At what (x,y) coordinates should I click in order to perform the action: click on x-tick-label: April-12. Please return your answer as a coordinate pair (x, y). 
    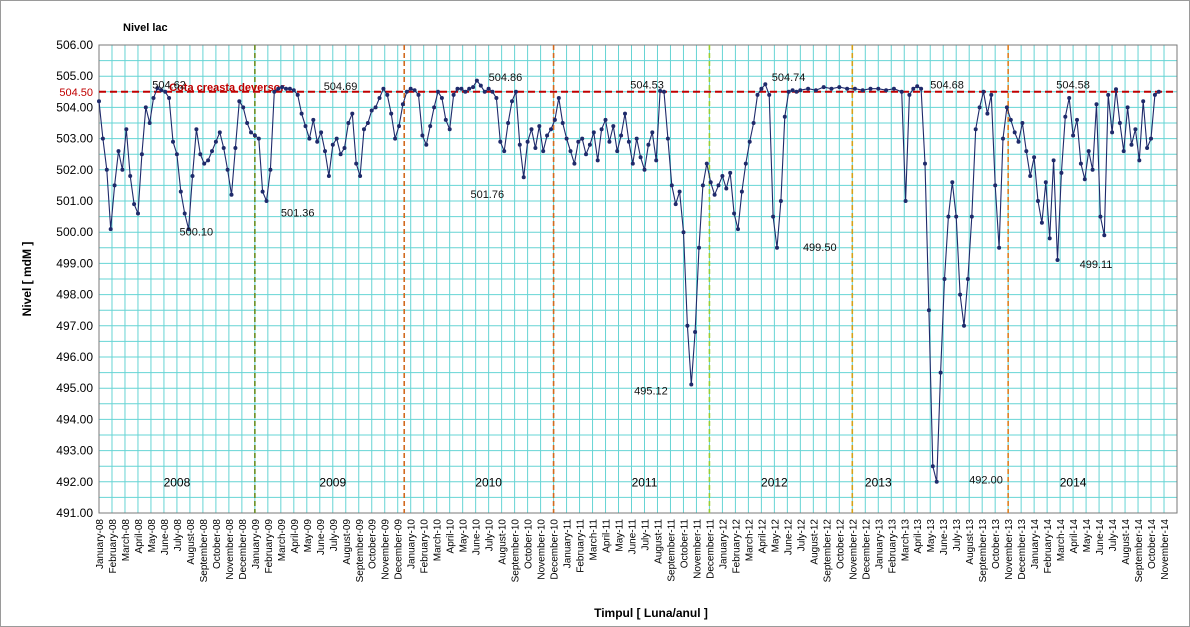
    Looking at the image, I should click on (762, 536).